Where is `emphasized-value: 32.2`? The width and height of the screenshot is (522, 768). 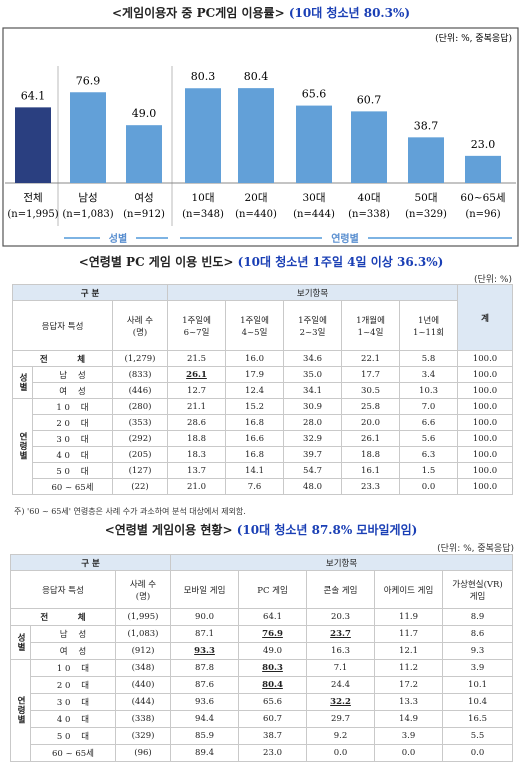 emphasized-value: 32.2 is located at coordinates (340, 702).